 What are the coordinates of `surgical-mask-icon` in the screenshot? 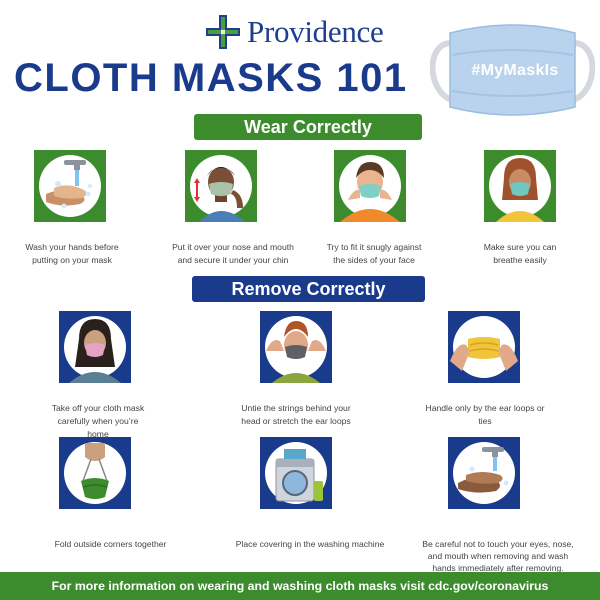 It's located at (512, 70).